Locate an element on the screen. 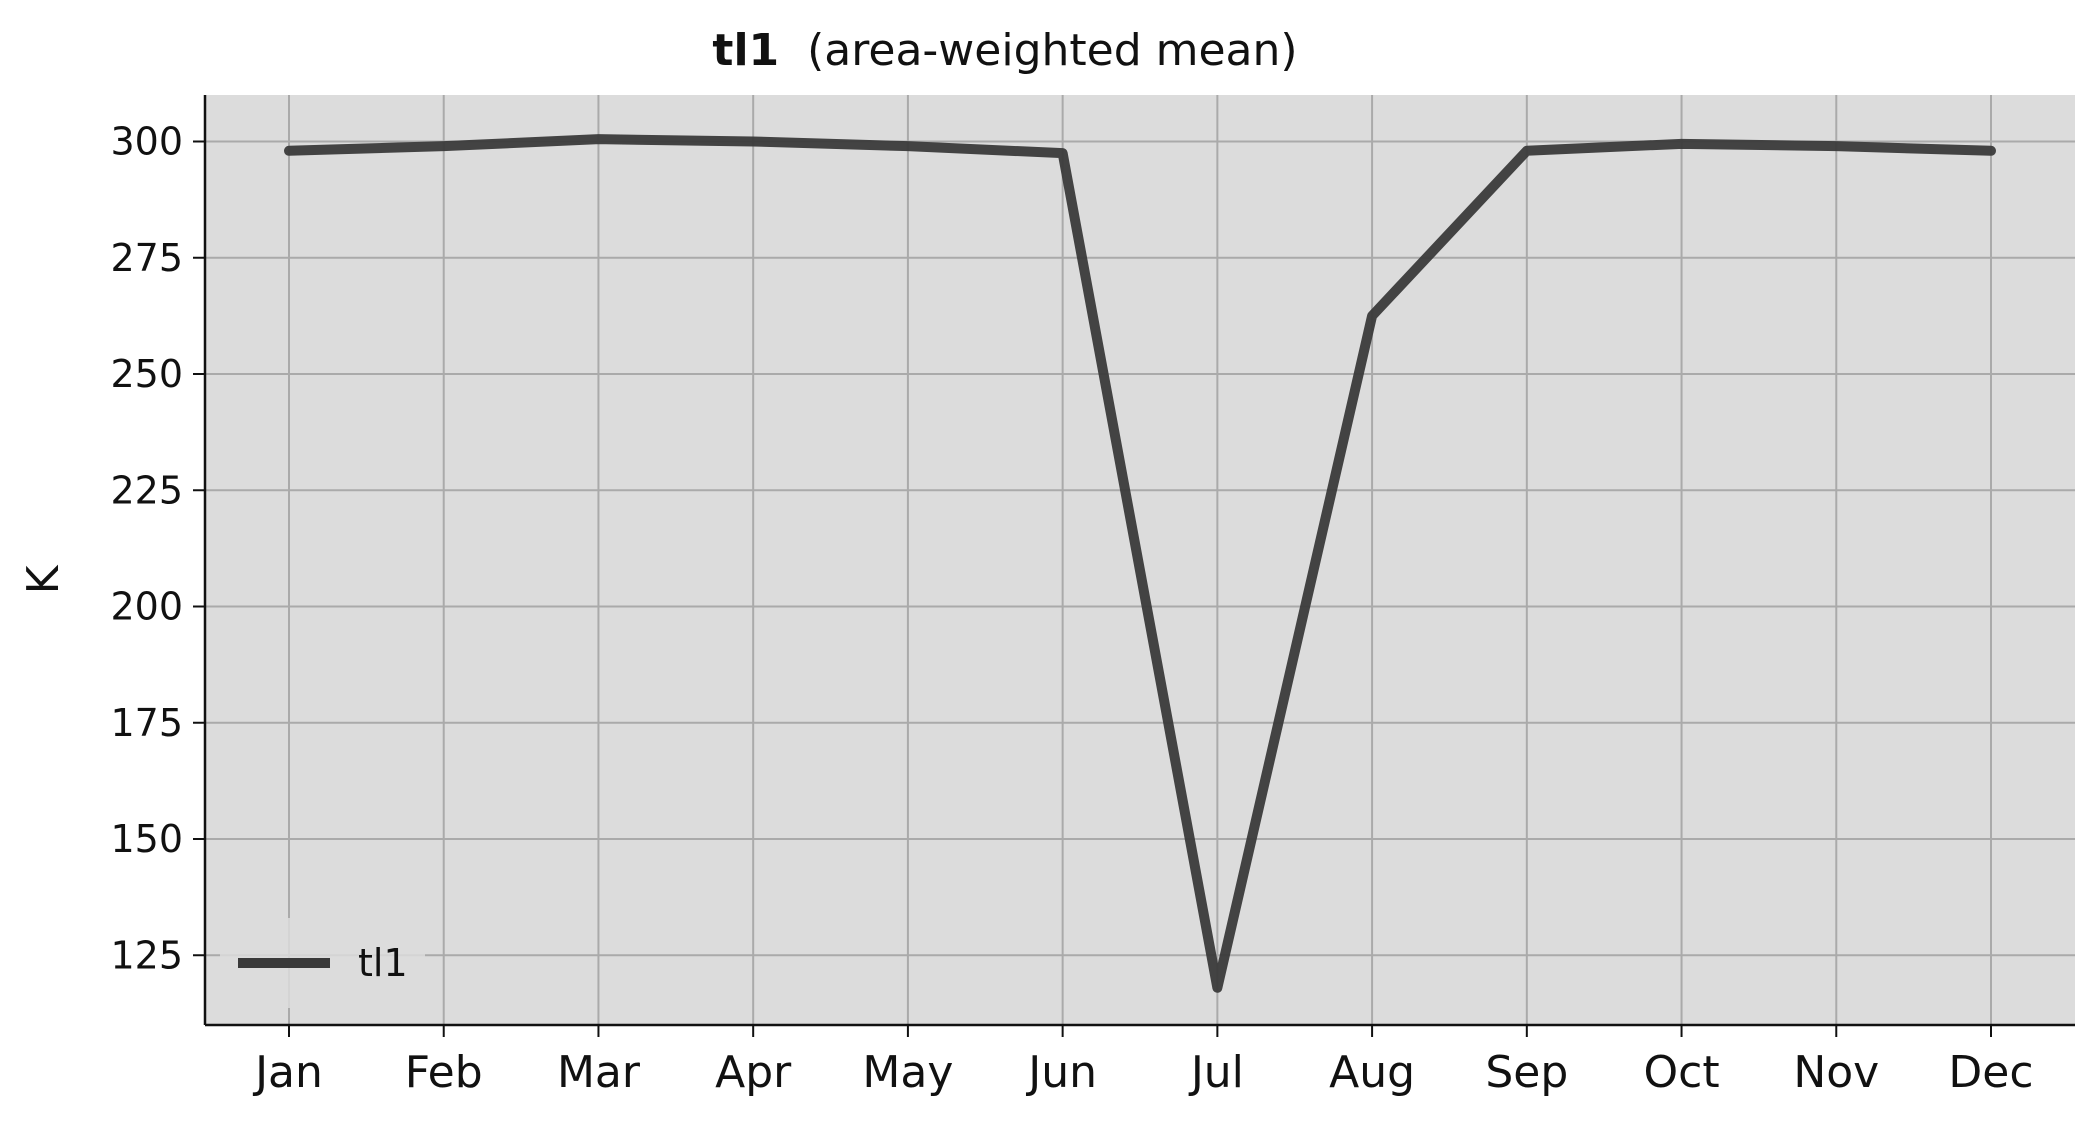 The width and height of the screenshot is (2093, 1126). x-tick-label: May is located at coordinates (907, 1072).